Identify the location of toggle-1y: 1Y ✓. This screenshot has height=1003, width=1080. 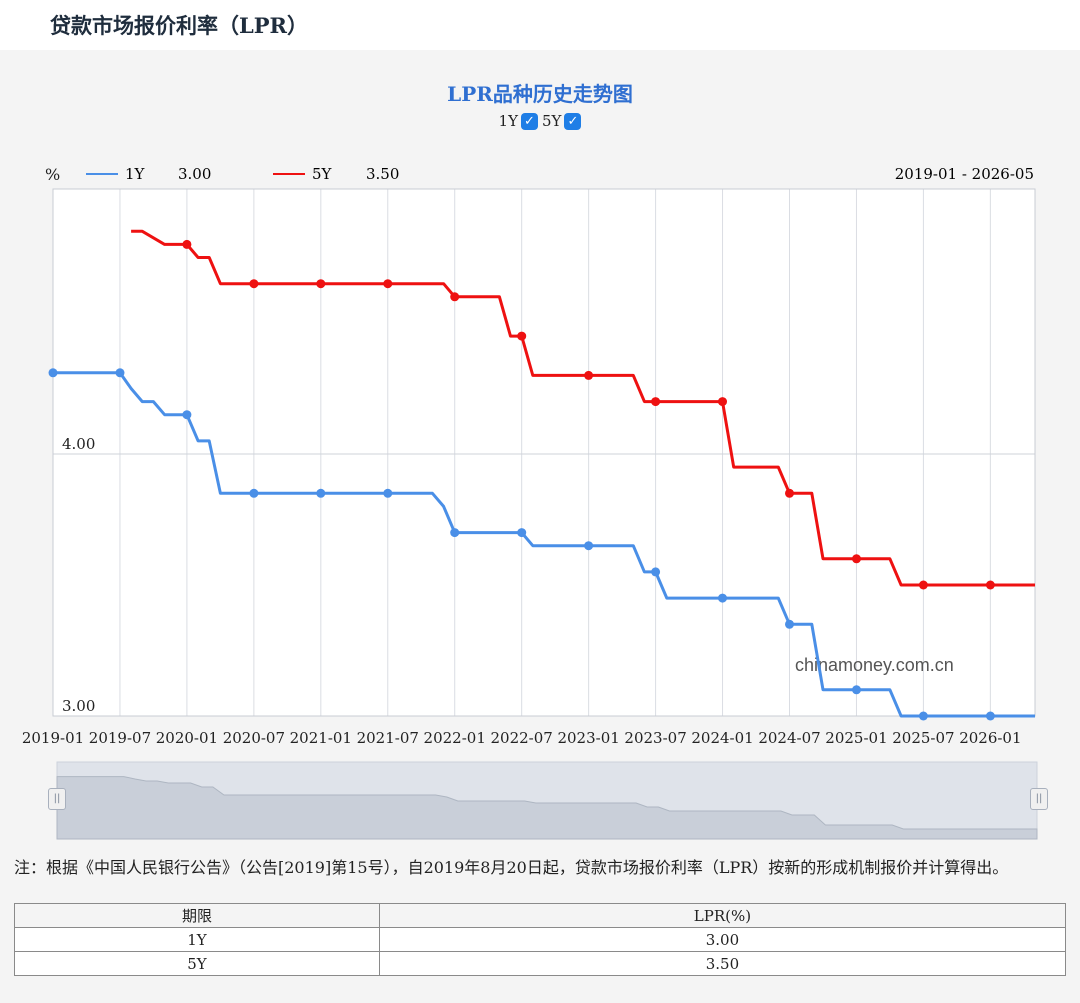
(518, 121).